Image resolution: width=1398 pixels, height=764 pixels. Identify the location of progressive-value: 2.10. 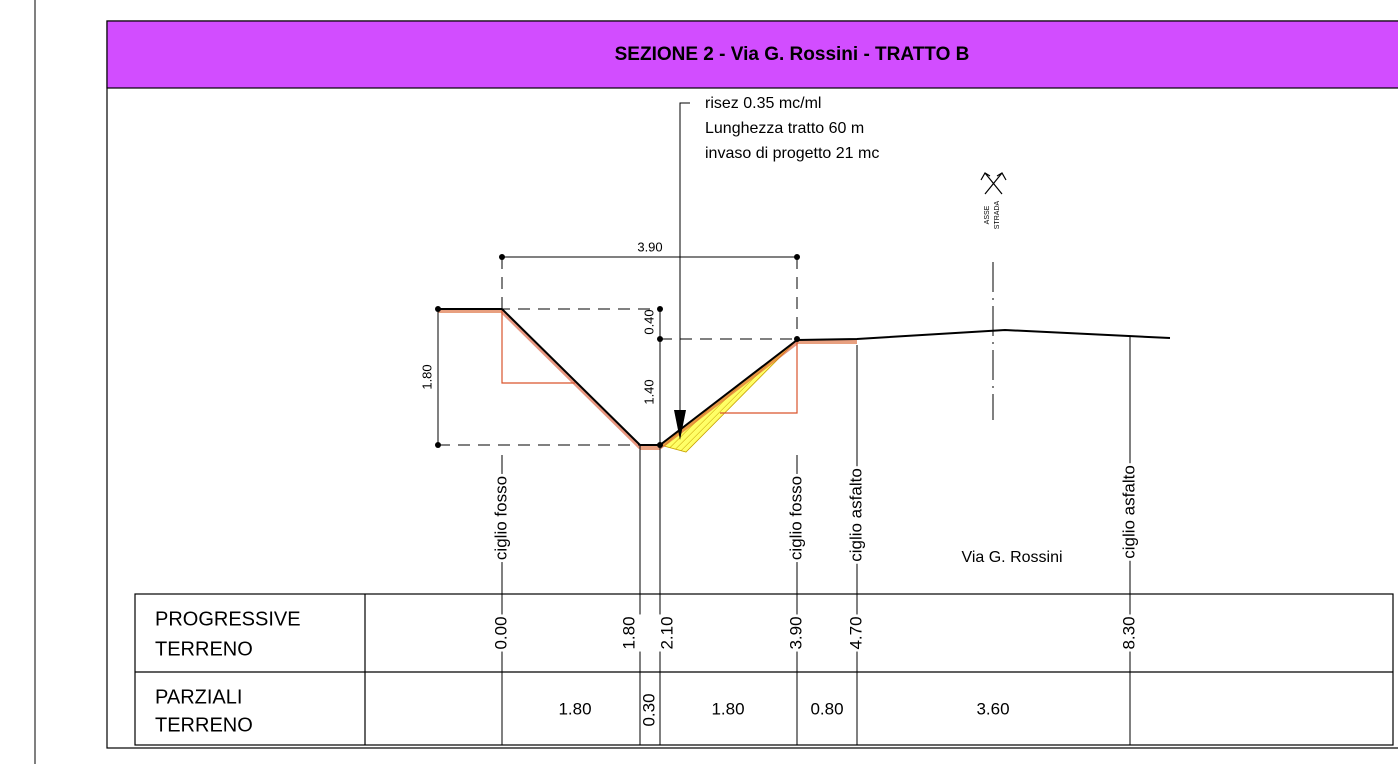
(666, 632).